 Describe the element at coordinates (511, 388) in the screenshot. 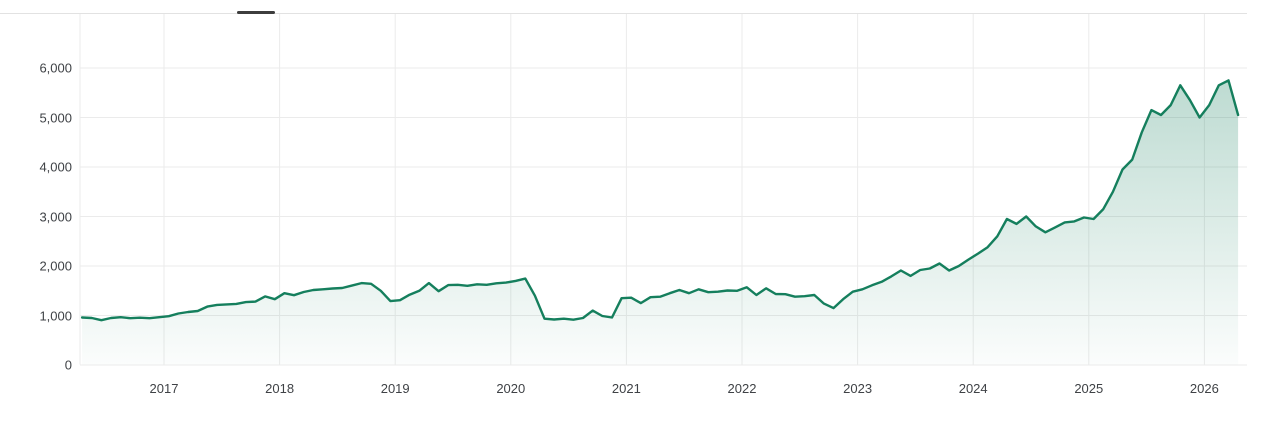

I see `x-tick-label: 2020` at that location.